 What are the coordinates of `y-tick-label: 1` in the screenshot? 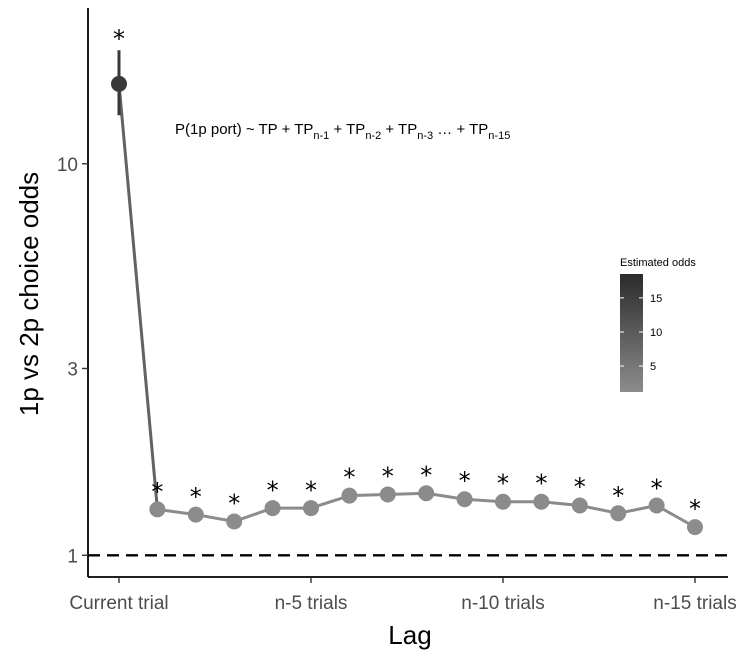 It's located at (72, 556).